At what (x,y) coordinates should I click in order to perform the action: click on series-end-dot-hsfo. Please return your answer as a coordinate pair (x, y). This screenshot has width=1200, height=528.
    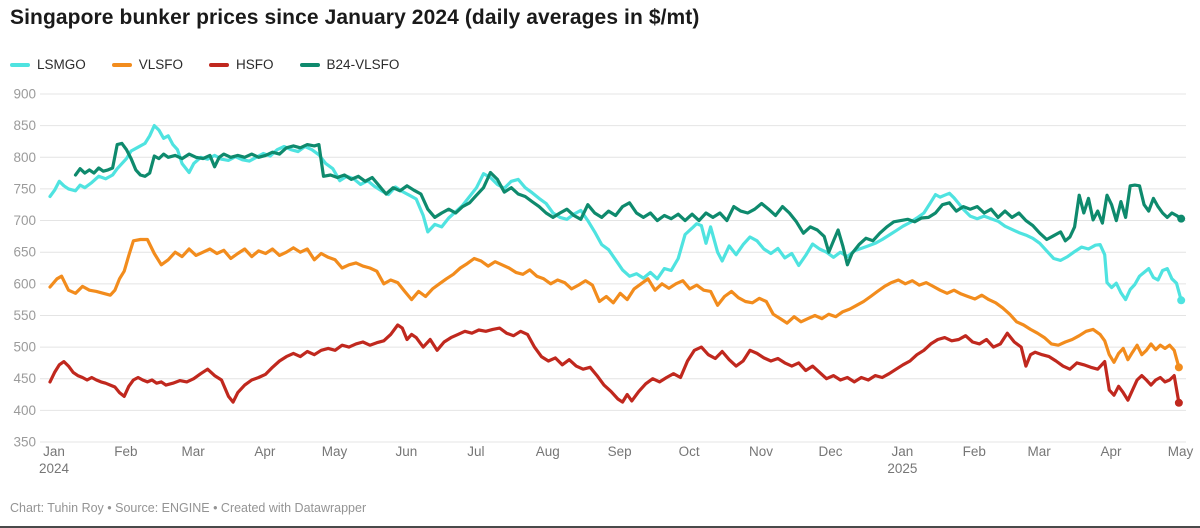
    Looking at the image, I should click on (1178, 402).